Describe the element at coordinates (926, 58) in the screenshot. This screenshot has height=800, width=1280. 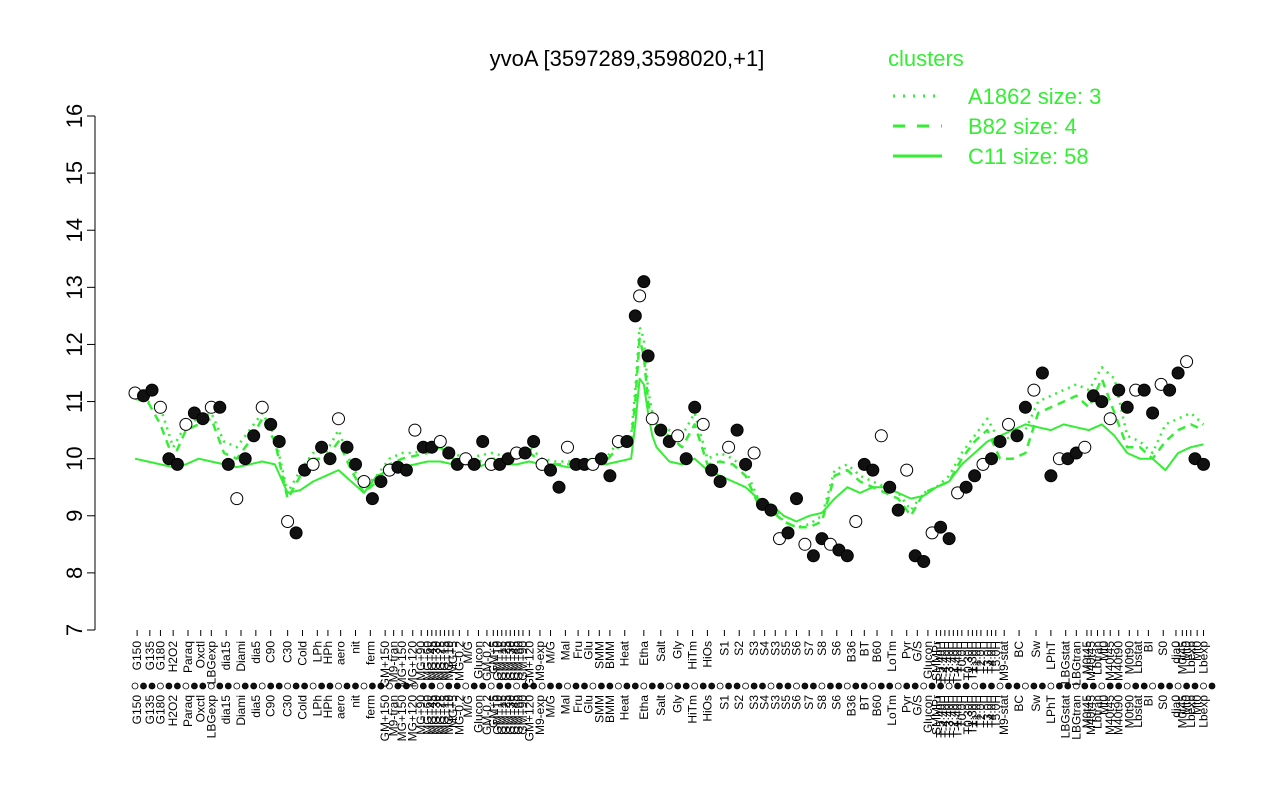
I see `legend-title: clusters` at that location.